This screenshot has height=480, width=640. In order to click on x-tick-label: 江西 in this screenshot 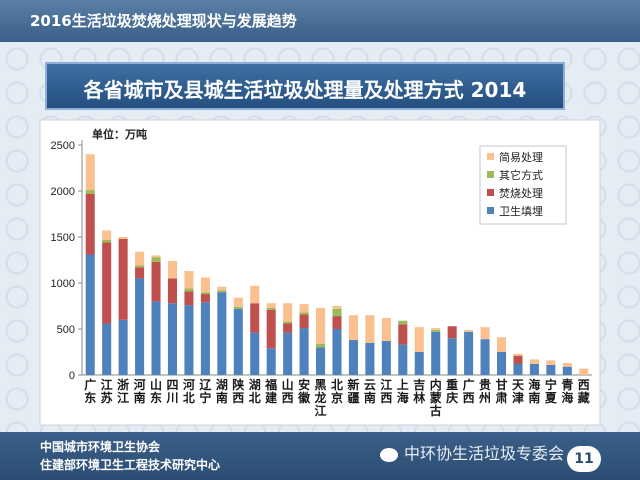, I will do `click(386, 391)`.